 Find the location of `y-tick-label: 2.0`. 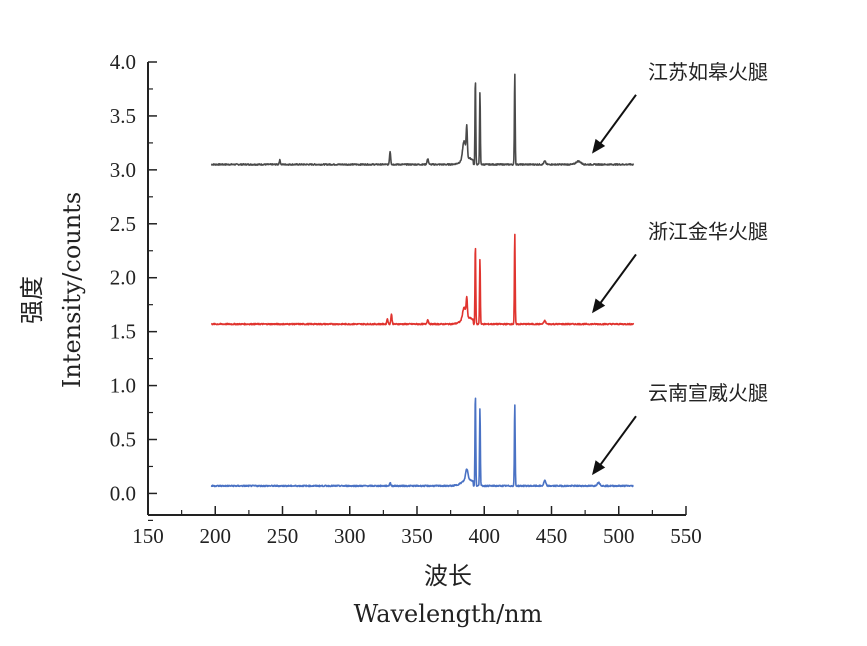

y-tick-label: 2.0 is located at coordinates (123, 278).